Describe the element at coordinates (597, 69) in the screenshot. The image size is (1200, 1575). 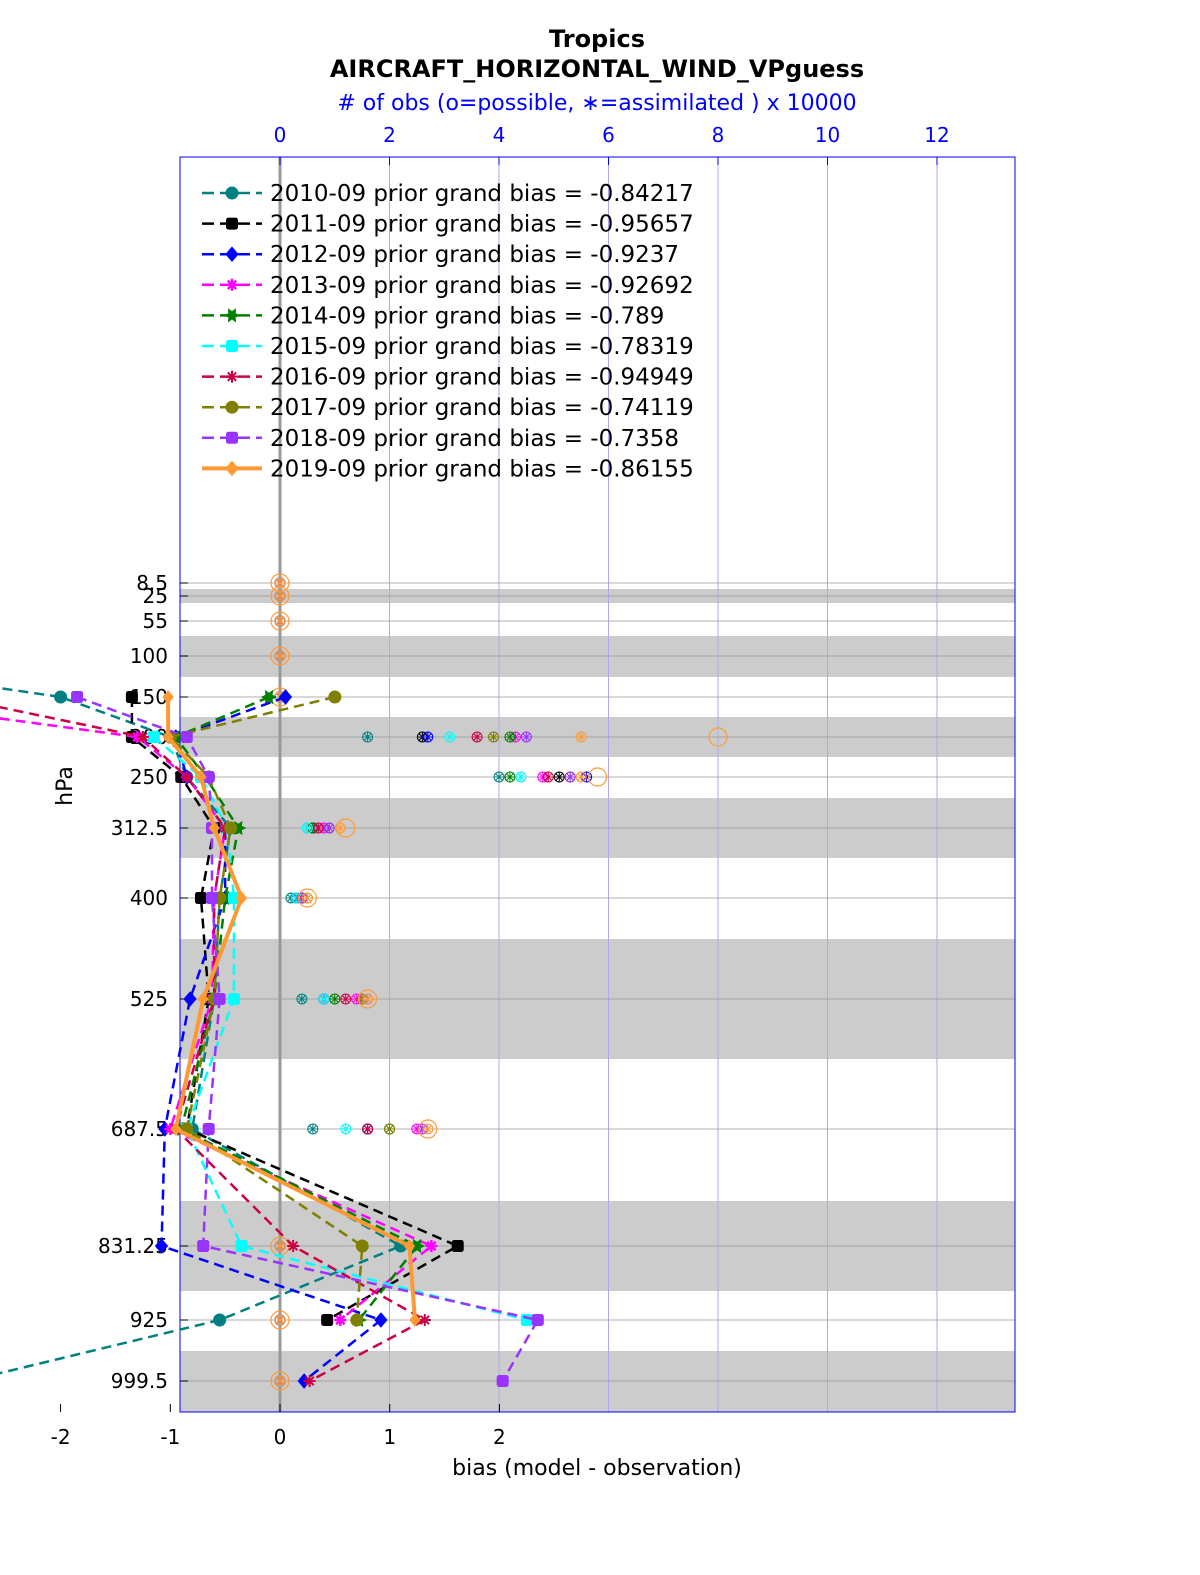
I see `chart-subtitle: AIRCRAFT_HORIZONTAL_WIND_VPguess` at that location.